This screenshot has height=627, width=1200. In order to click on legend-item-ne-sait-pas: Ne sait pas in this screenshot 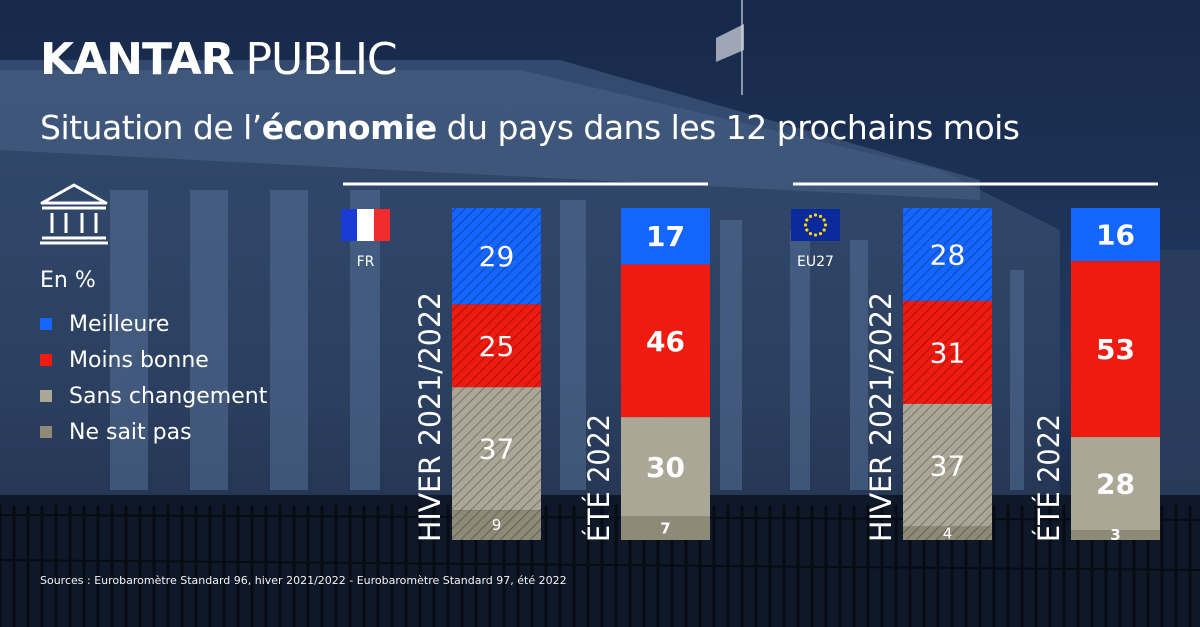, I will do `click(153, 432)`.